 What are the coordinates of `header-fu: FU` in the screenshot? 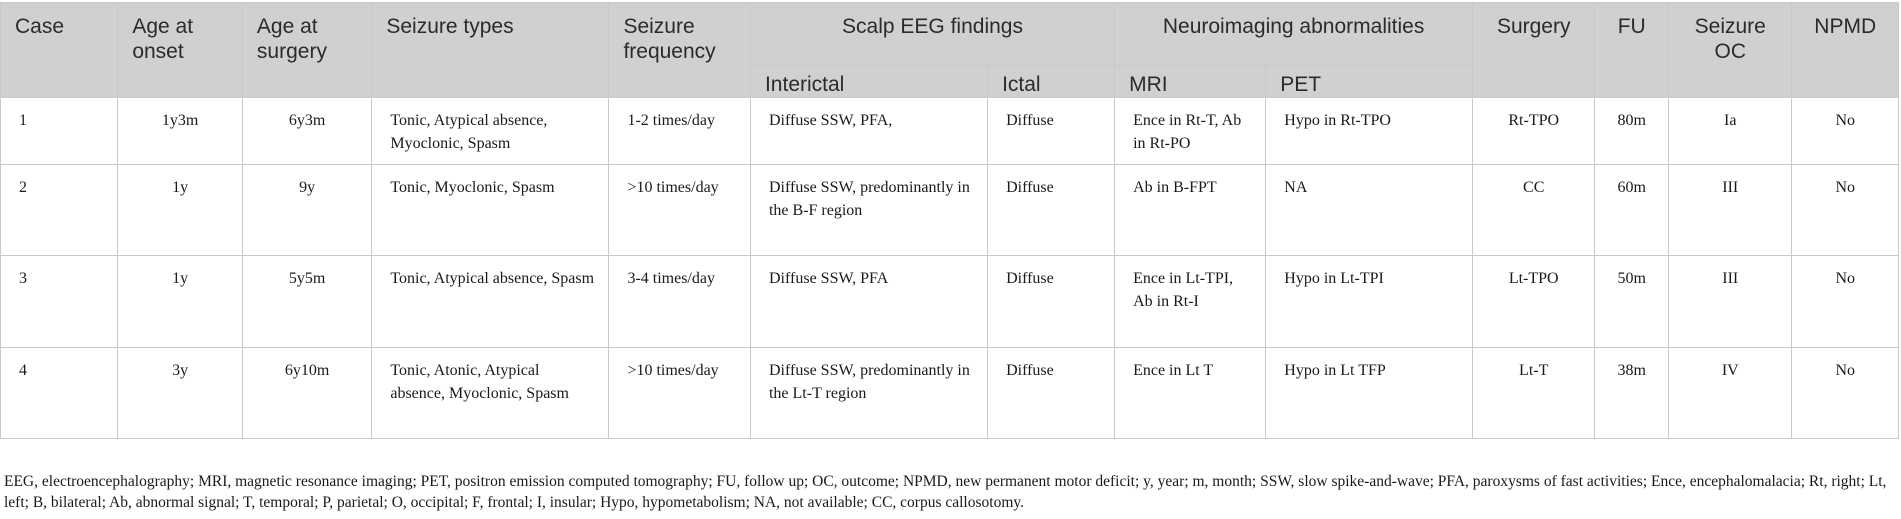 It's located at (1632, 50).